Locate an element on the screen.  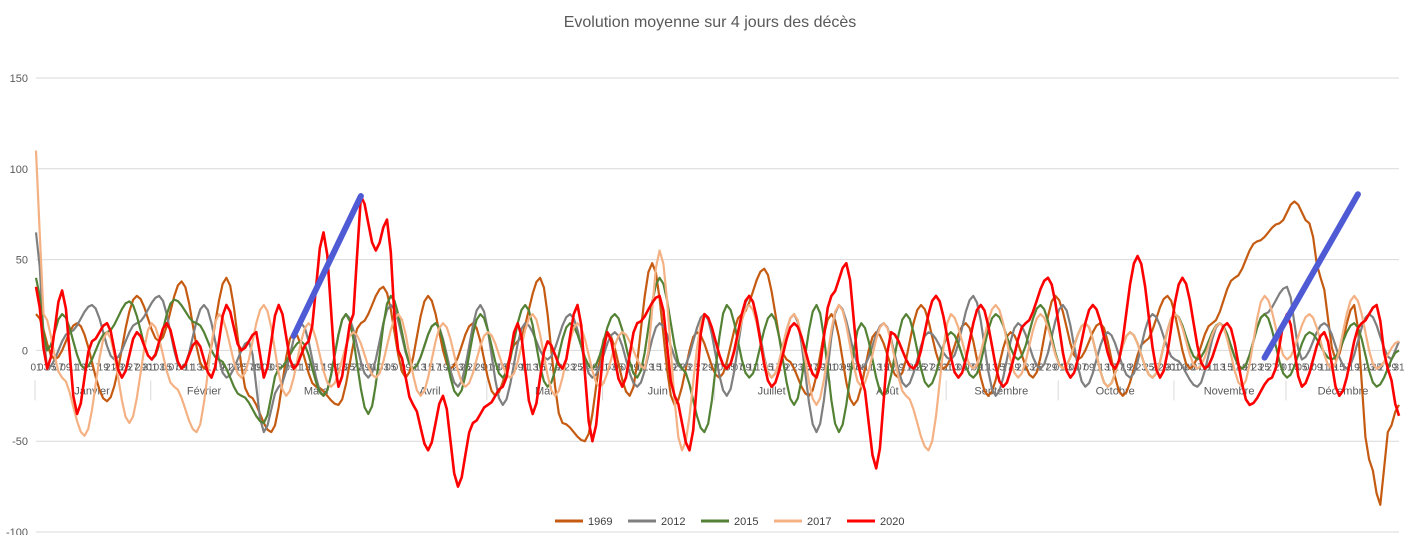
x-month-label: Juillet is located at coordinates (772, 391).